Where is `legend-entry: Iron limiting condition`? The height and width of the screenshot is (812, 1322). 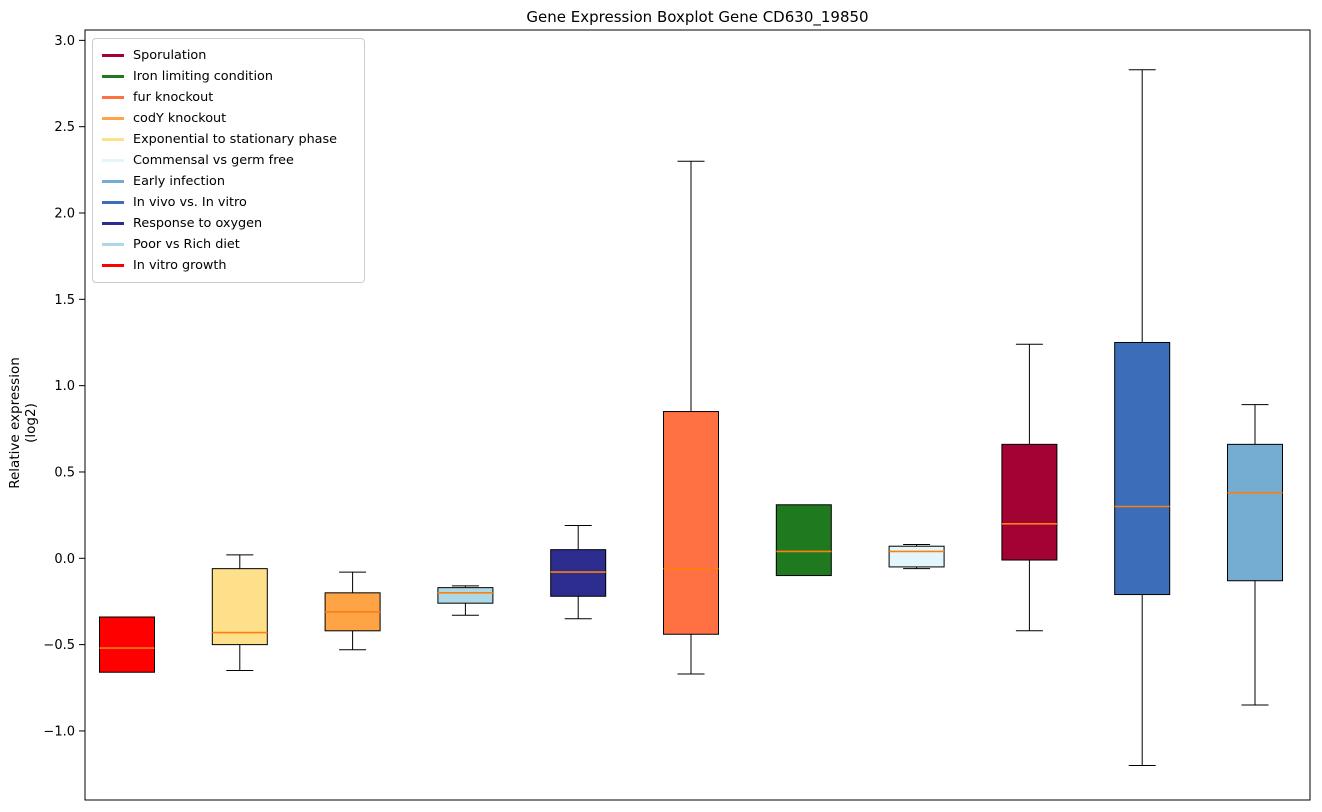
legend-entry: Iron limiting condition is located at coordinates (228, 76).